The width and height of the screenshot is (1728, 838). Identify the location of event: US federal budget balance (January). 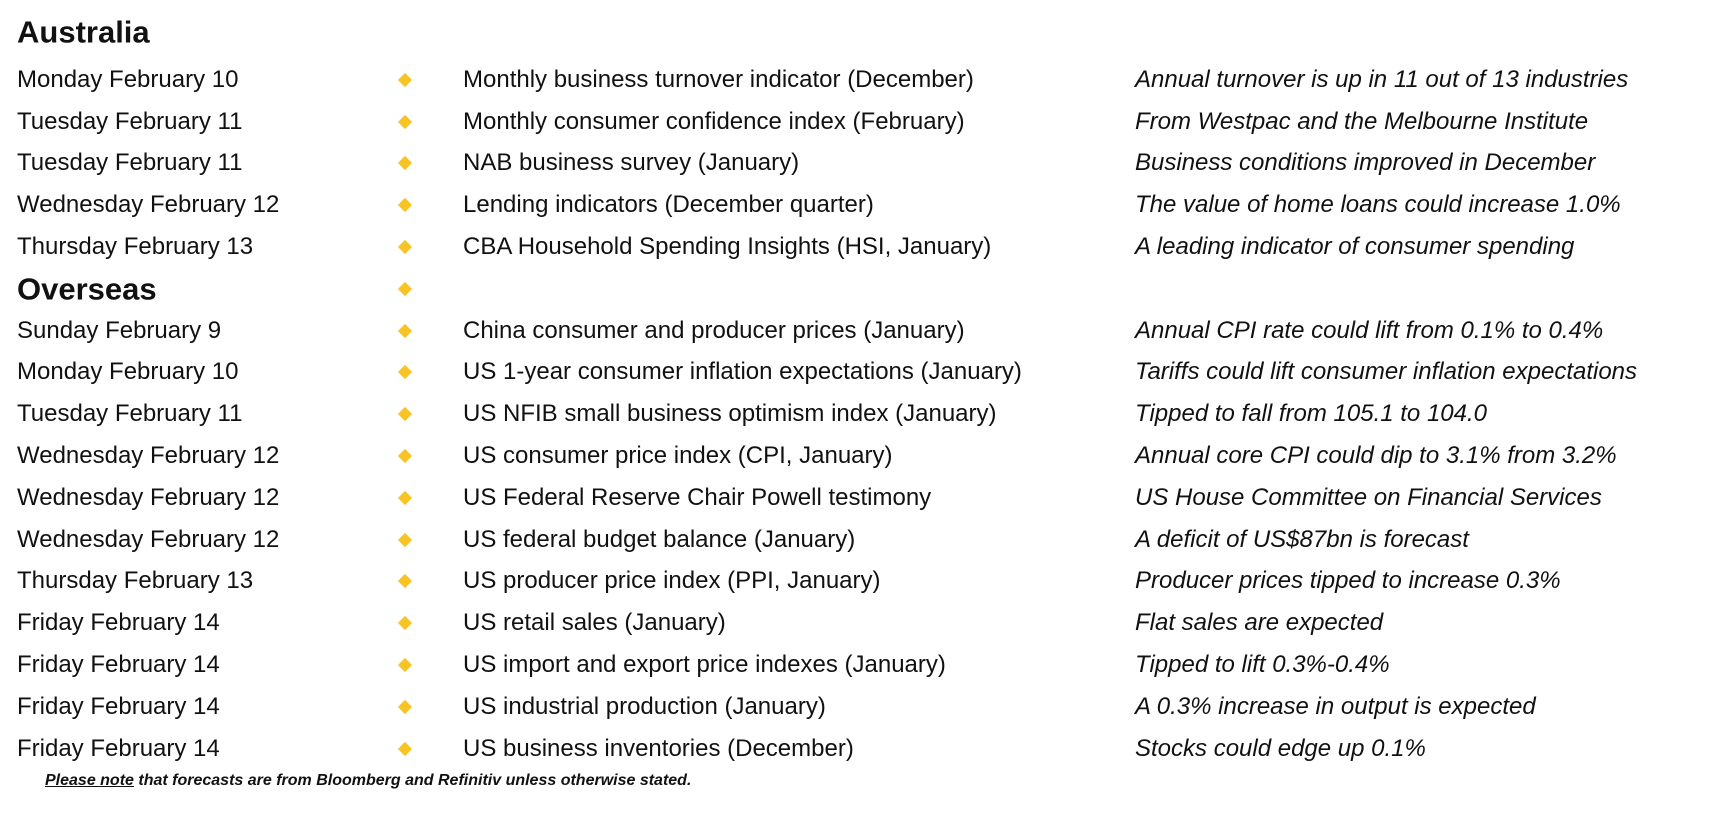
(659, 539).